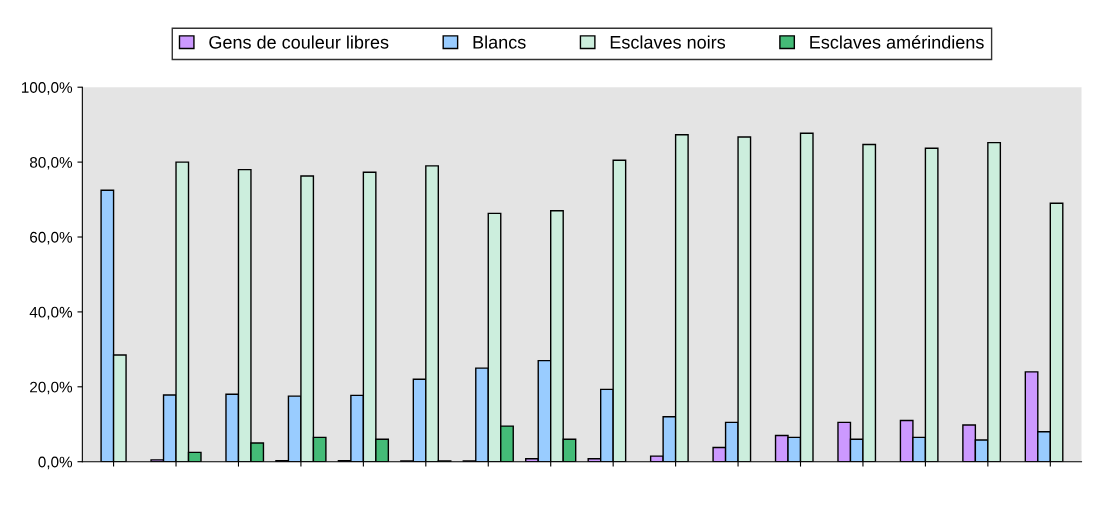 This screenshot has width=1098, height=513. What do you see at coordinates (299, 42) in the screenshot?
I see `legend-label: Gens de couleur libres` at bounding box center [299, 42].